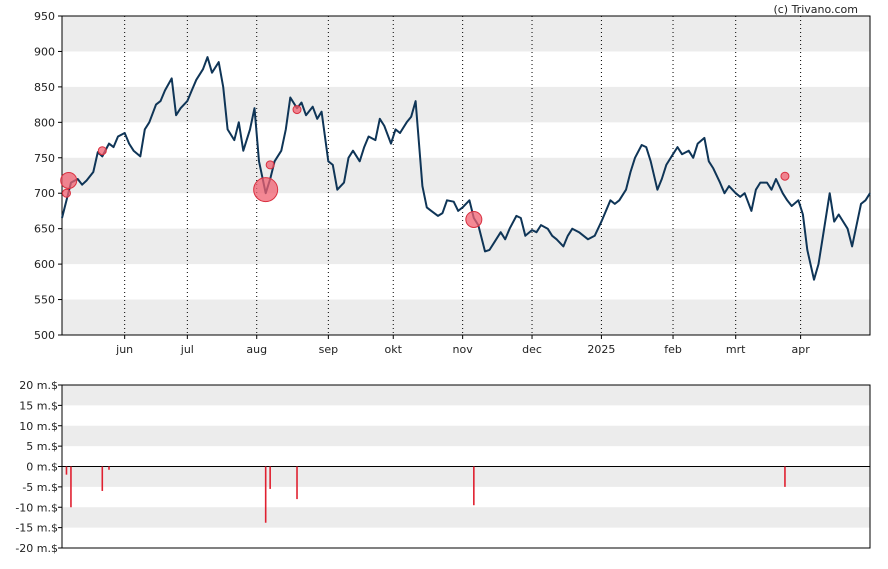 This screenshot has width=888, height=569. I want to click on volume-y-tick-label: -5 m.$, so click(40, 487).